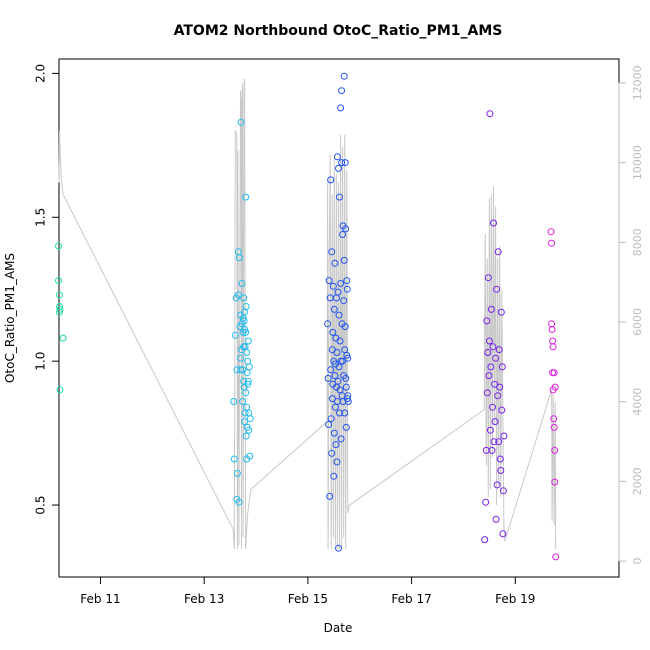 This screenshot has height=650, width=650. I want to click on y-tick-label: 0.5, so click(41, 505).